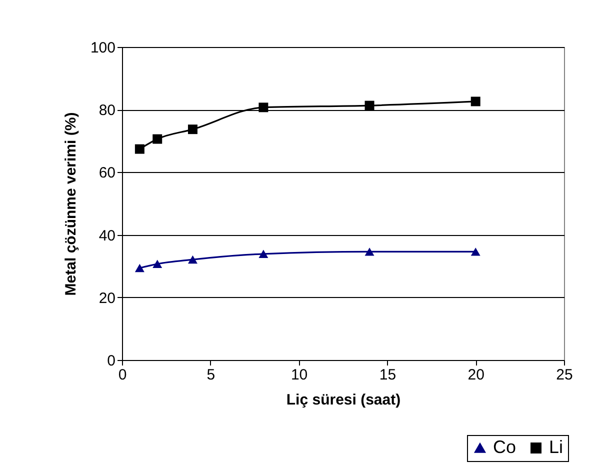 The width and height of the screenshot is (591, 475). I want to click on x-tick-label: 20, so click(476, 375).